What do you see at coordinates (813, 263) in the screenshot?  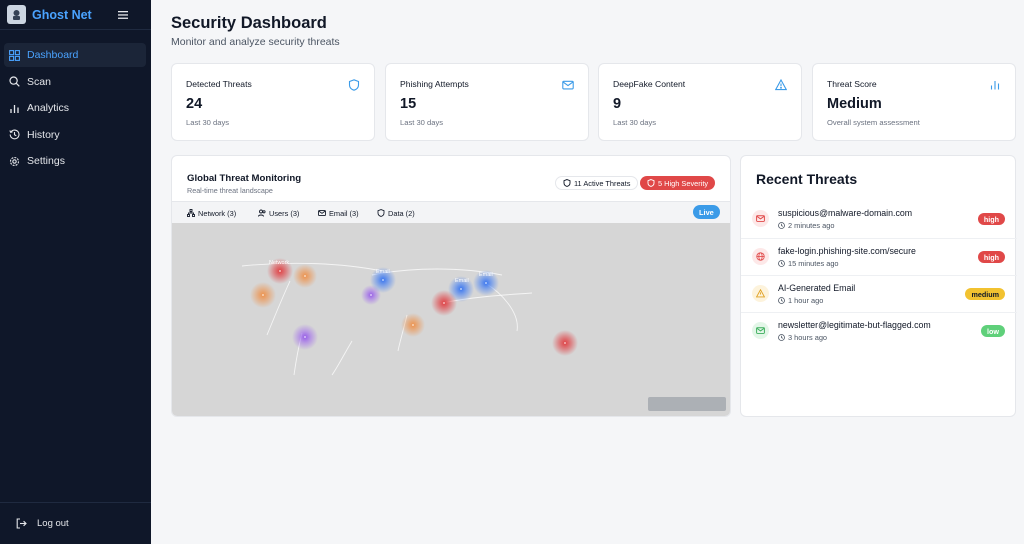 I see `threat-time-text: 15 minutes ago` at bounding box center [813, 263].